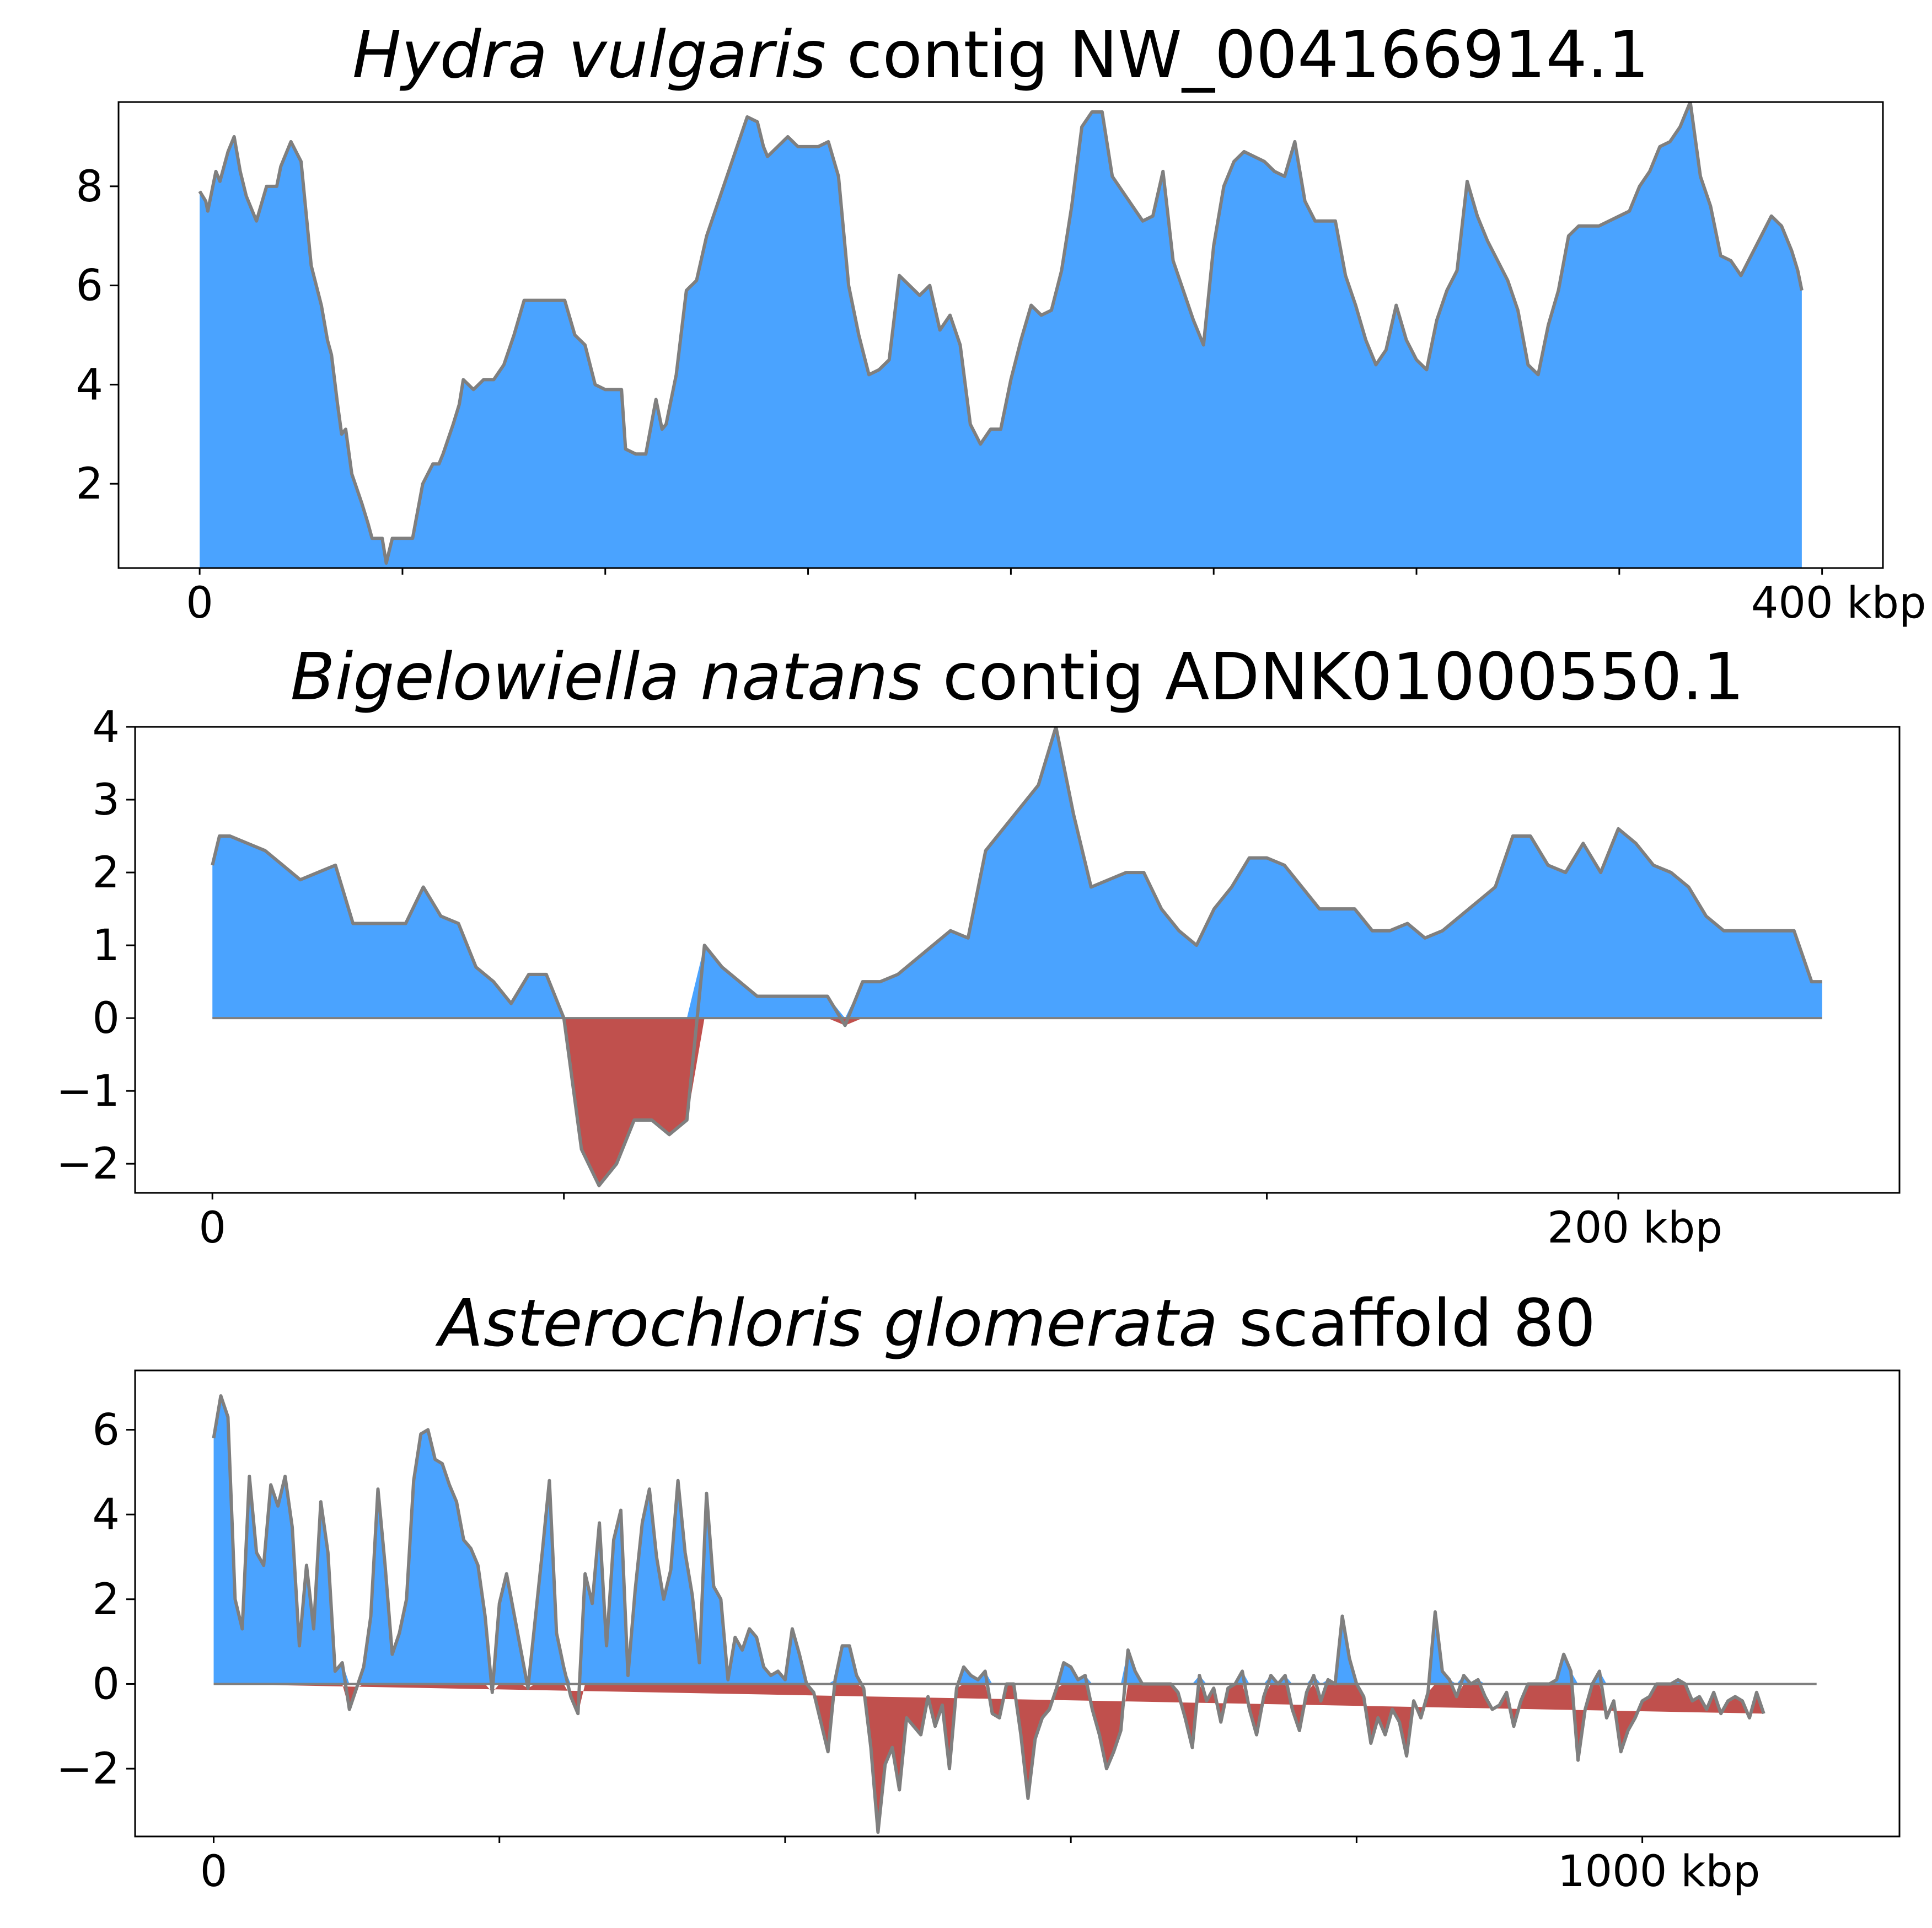 The width and height of the screenshot is (1932, 1928). I want to click on chart-title-species: Asterochloris glomerata, so click(827, 1323).